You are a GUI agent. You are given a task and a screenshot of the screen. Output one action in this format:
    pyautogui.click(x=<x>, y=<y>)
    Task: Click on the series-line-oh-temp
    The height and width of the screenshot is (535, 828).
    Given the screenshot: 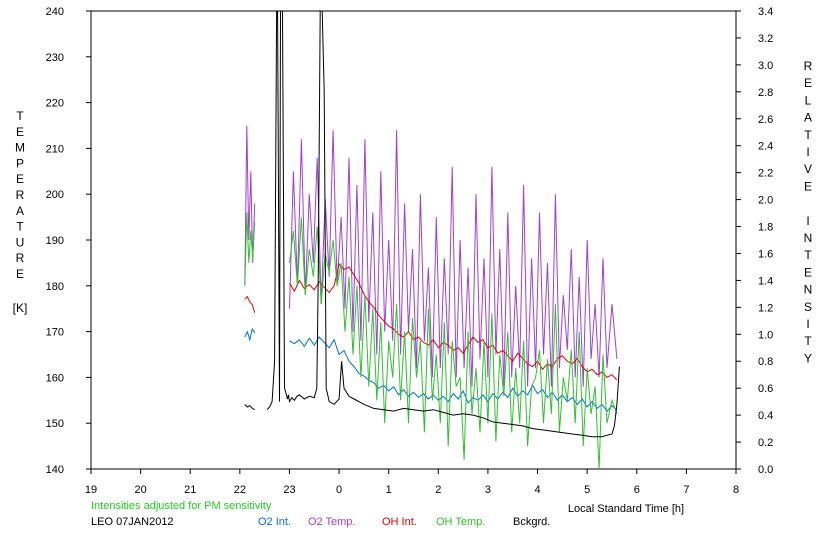 What is the action you would take?
    pyautogui.click(x=250, y=249)
    